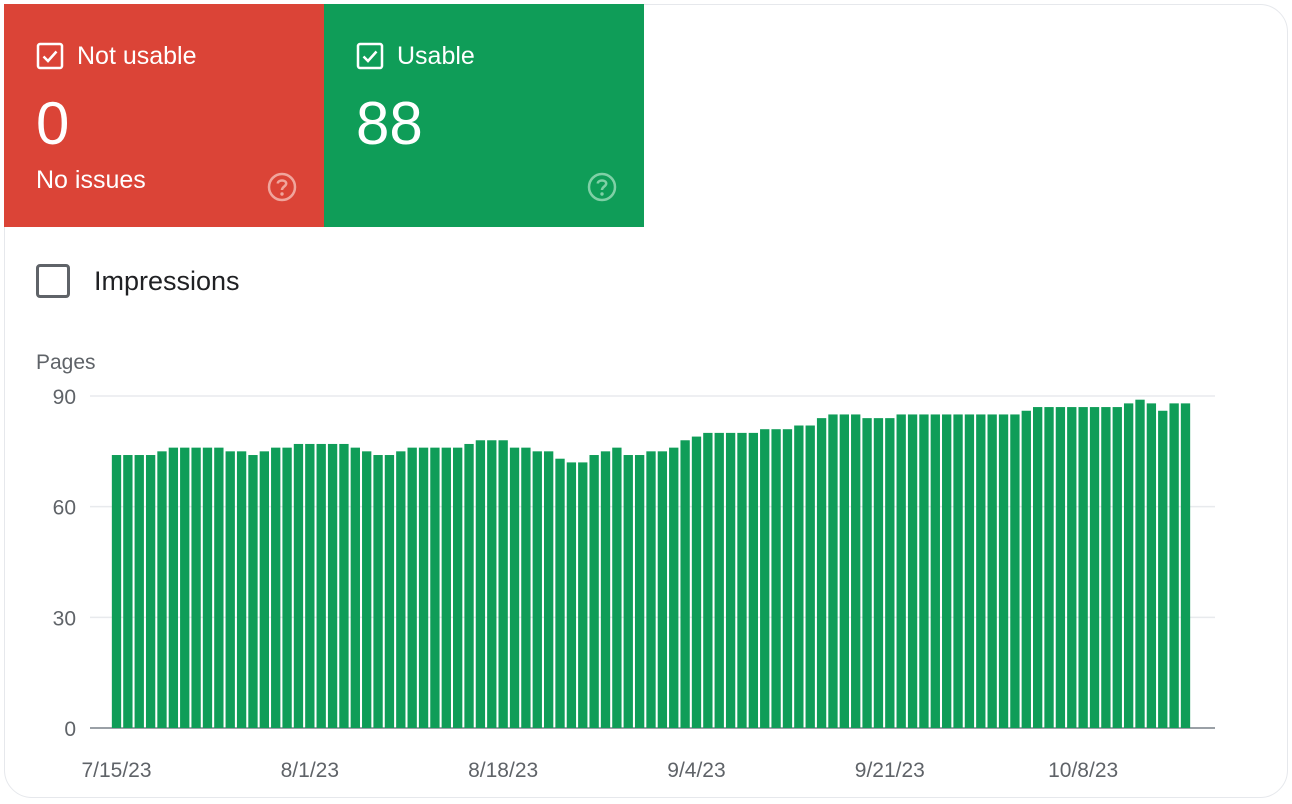 This screenshot has width=1292, height=804. I want to click on impressions-checkbox, so click(53, 281).